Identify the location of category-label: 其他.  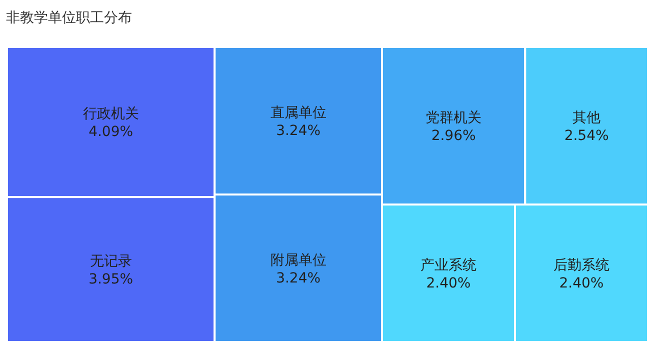
(586, 118).